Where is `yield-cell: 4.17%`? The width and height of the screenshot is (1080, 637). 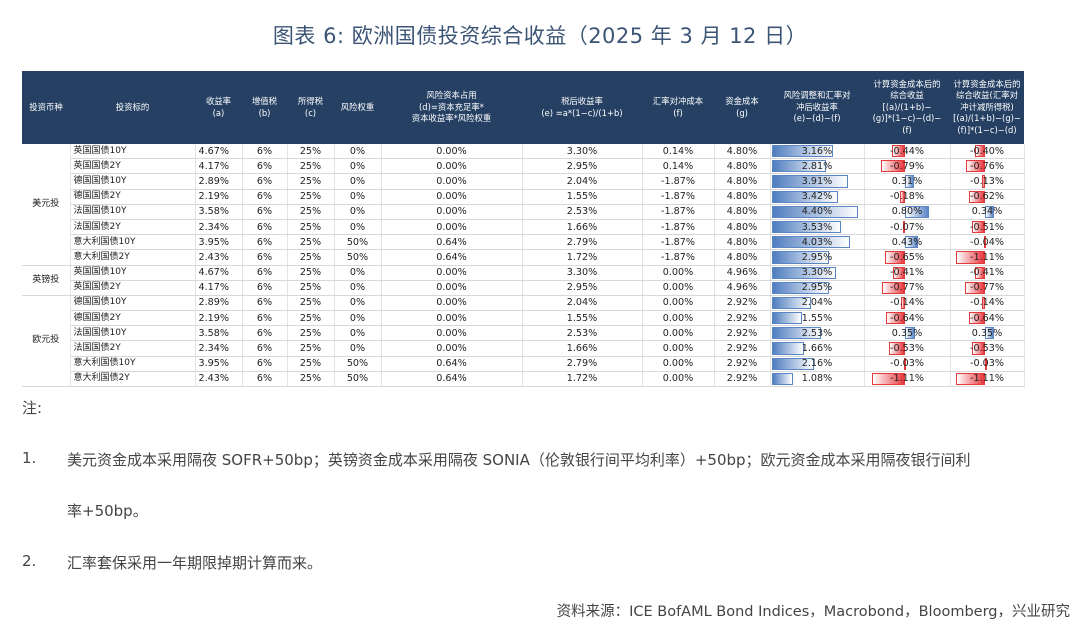 yield-cell: 4.17% is located at coordinates (219, 166).